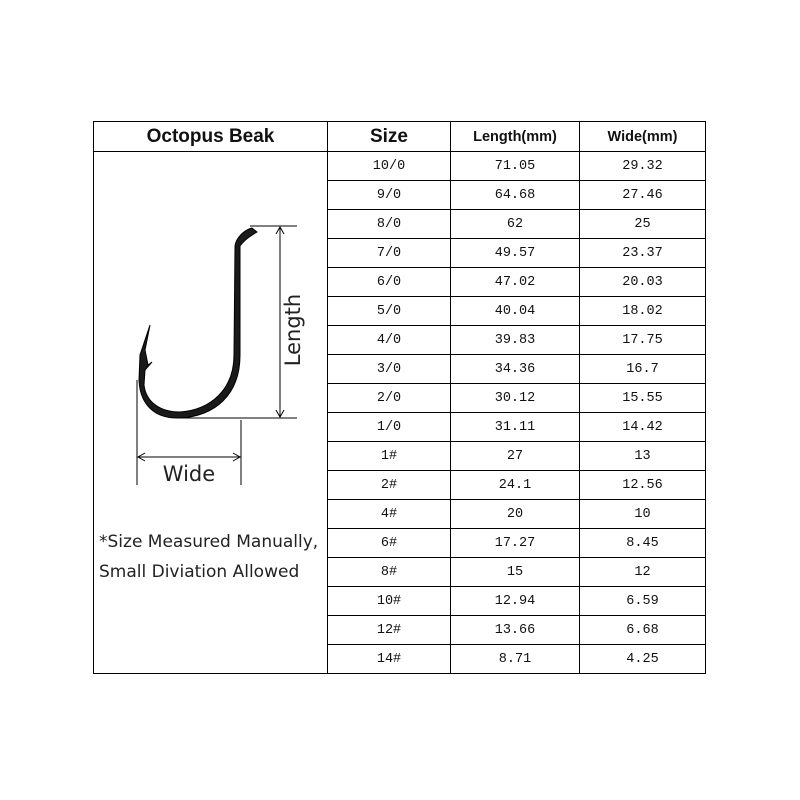 This screenshot has height=800, width=800. What do you see at coordinates (515, 195) in the screenshot?
I see `table-cell: 64.68` at bounding box center [515, 195].